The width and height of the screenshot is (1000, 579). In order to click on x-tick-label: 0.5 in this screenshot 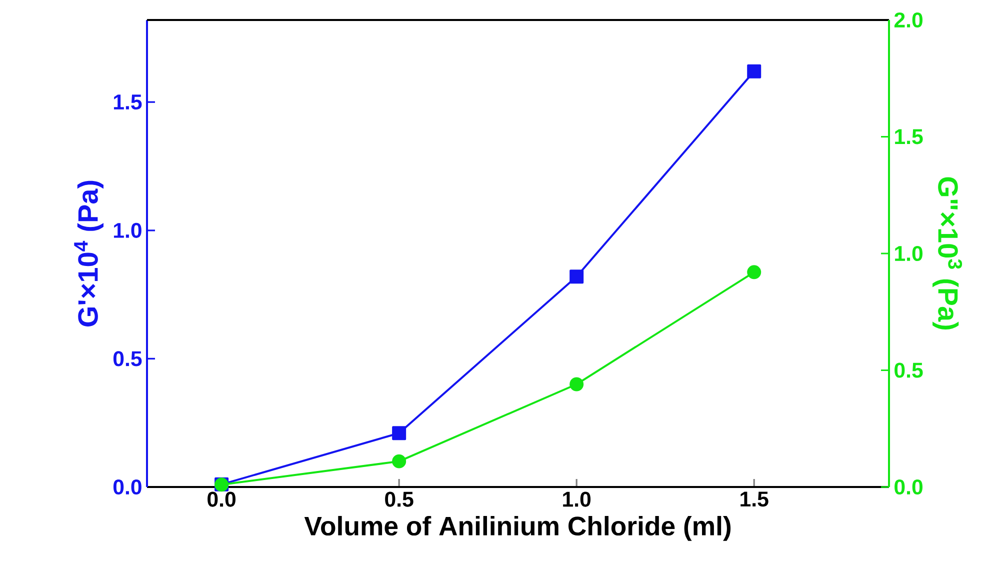, I will do `click(399, 499)`.